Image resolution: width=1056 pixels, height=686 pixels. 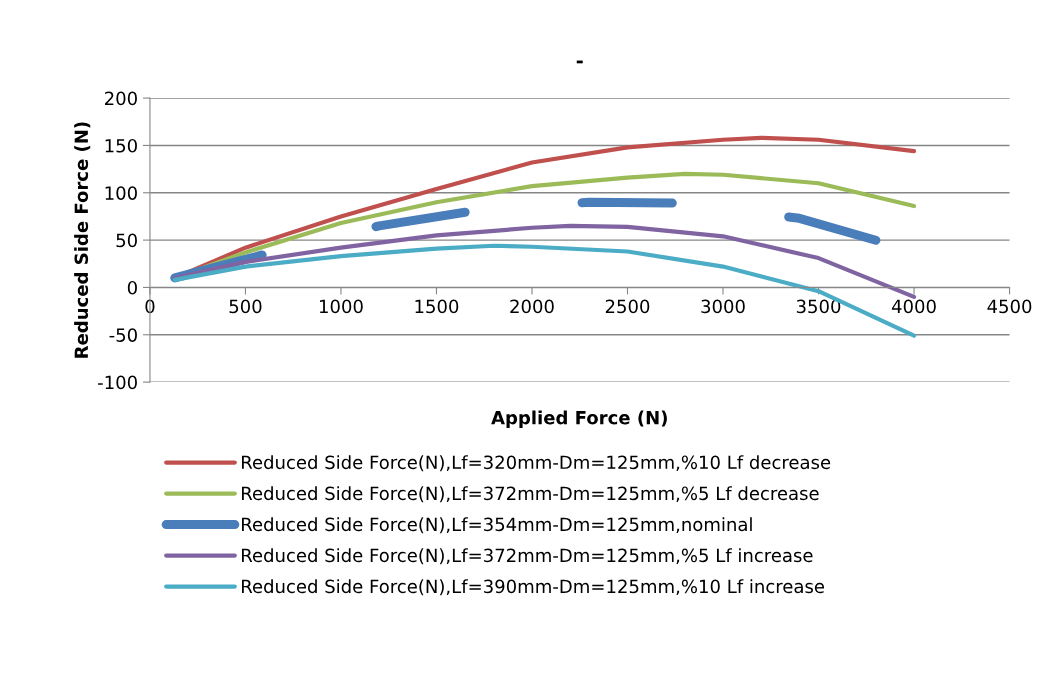 What do you see at coordinates (532, 306) in the screenshot?
I see `x-tick-label: 2000` at bounding box center [532, 306].